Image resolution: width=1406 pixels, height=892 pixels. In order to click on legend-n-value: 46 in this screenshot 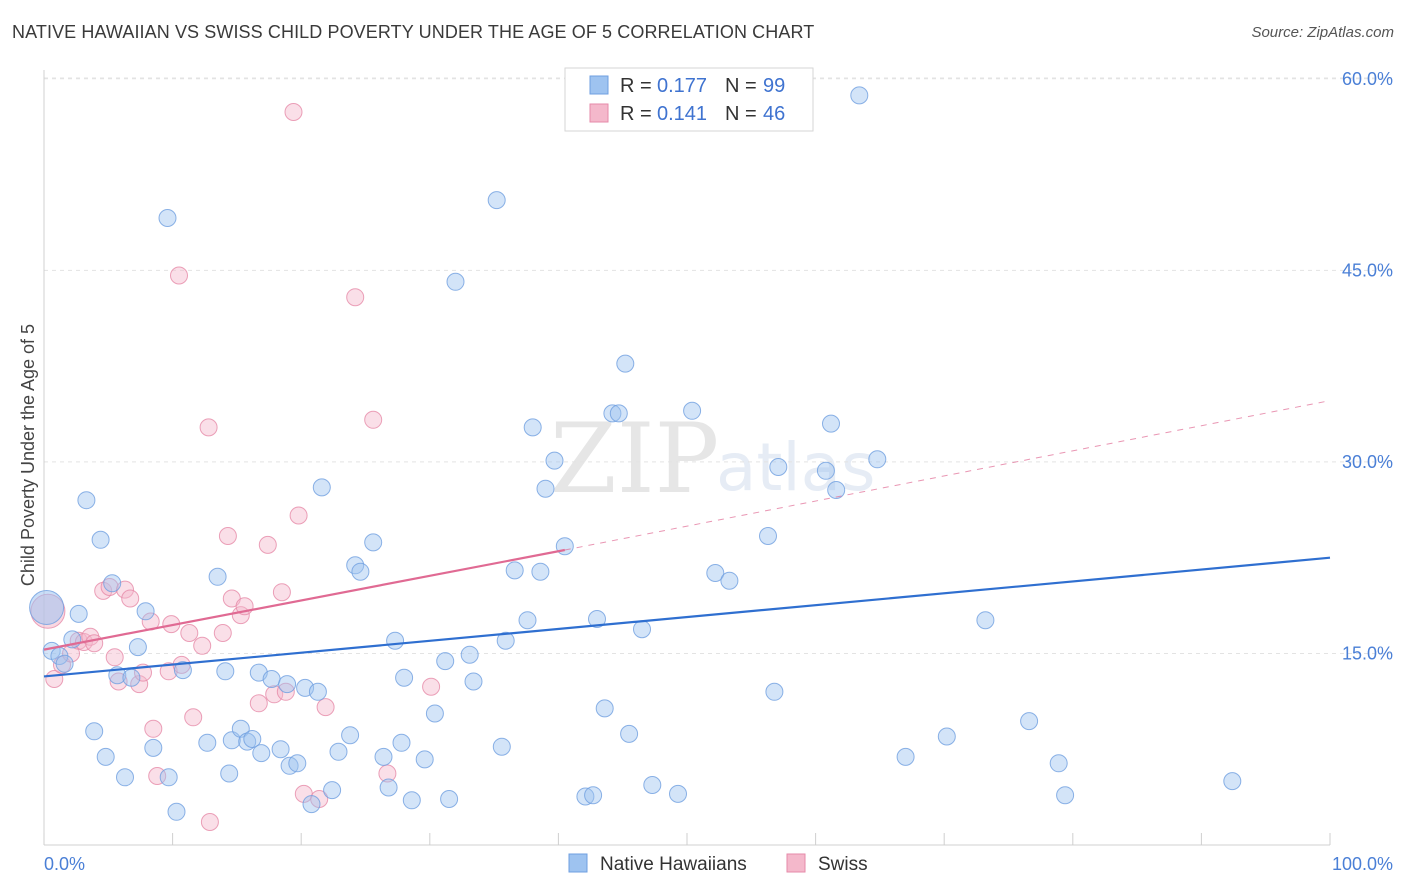, I will do `click(774, 114)`.